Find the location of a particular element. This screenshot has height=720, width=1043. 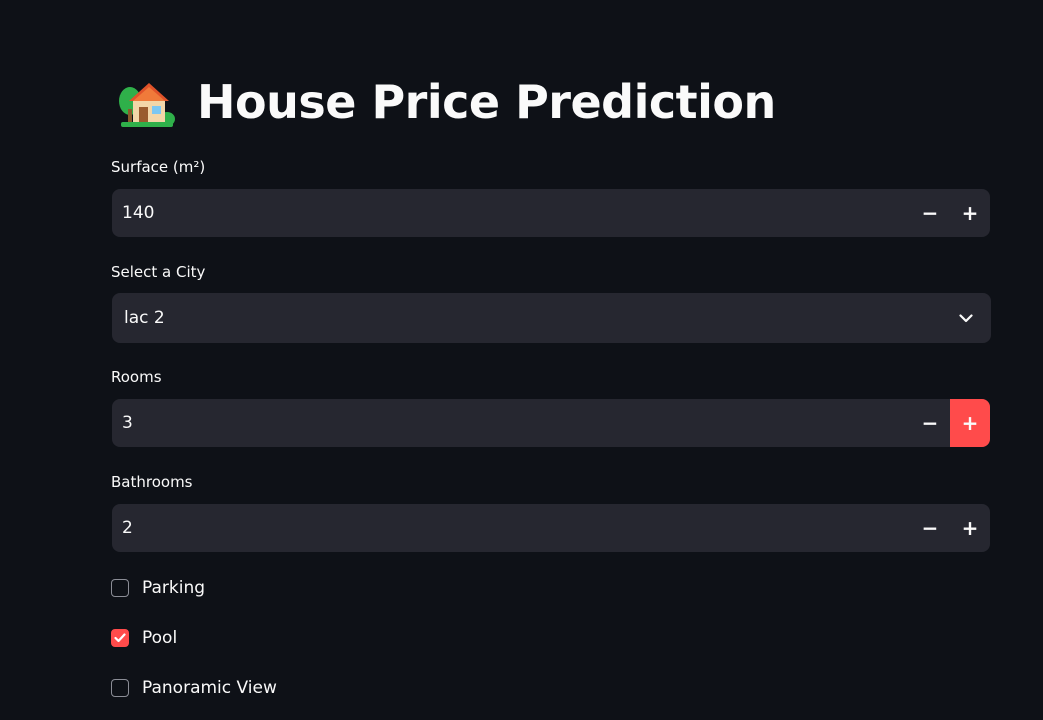

checkmark-icon is located at coordinates (120, 638).